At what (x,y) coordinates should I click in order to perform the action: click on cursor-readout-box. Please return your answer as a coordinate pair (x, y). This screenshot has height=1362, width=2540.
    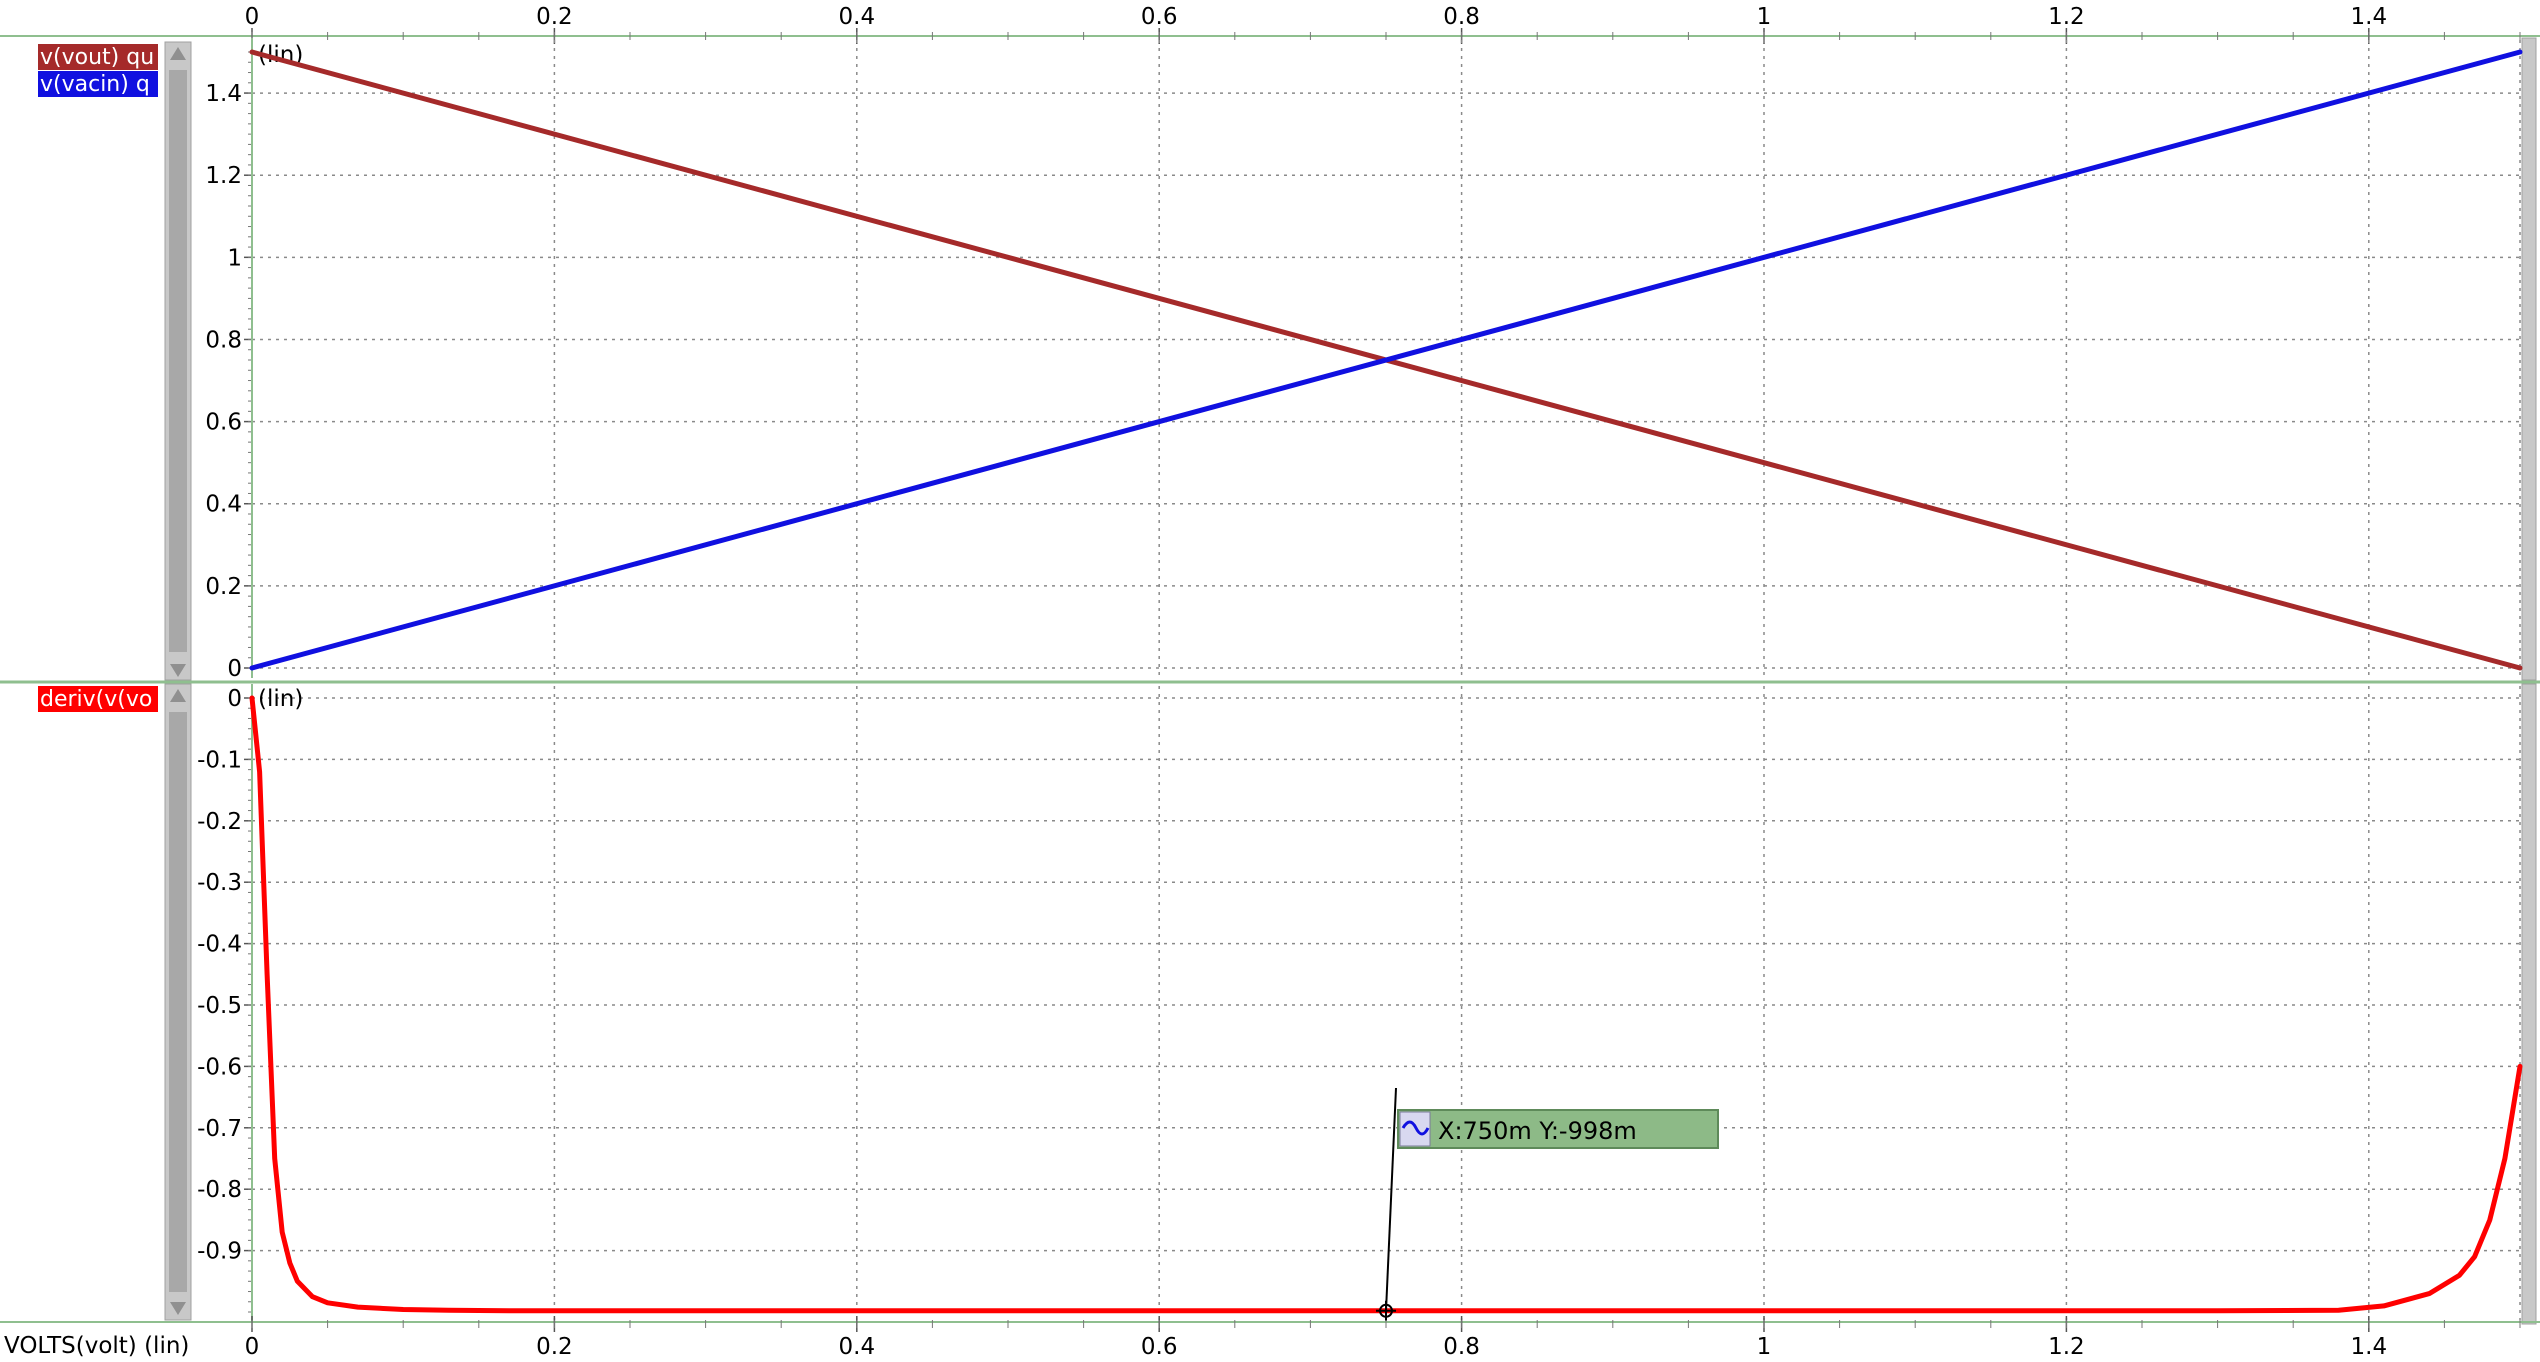
    Looking at the image, I should click on (1558, 1129).